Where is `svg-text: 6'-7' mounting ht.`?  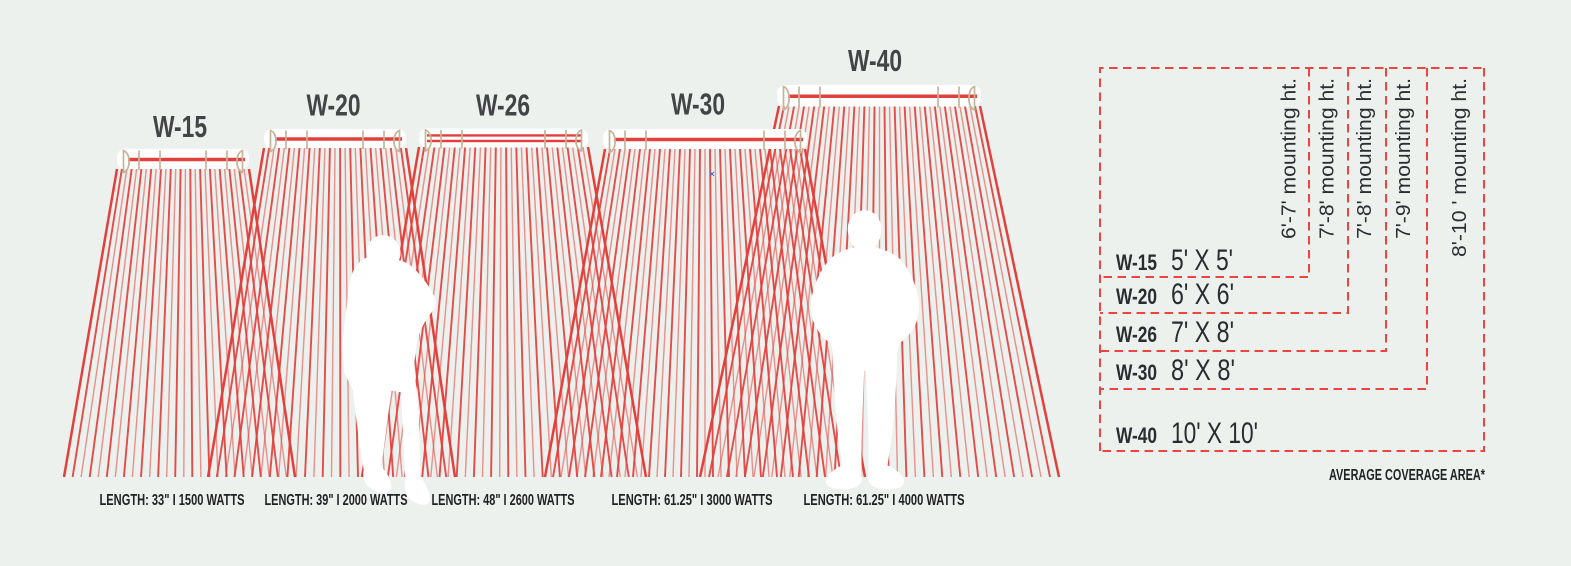
svg-text: 6'-7' mounting ht. is located at coordinates (1290, 158).